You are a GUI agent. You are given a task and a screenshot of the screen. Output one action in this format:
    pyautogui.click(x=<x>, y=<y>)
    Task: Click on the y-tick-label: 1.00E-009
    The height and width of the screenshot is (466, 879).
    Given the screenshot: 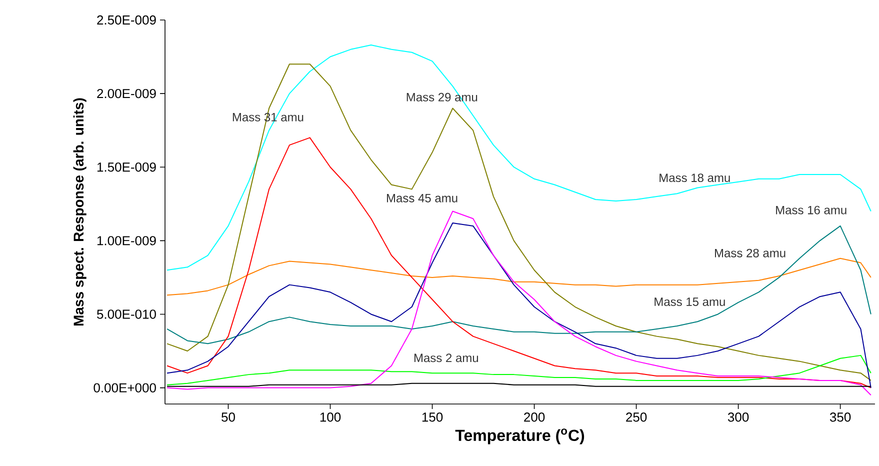 What is the action you would take?
    pyautogui.click(x=126, y=241)
    